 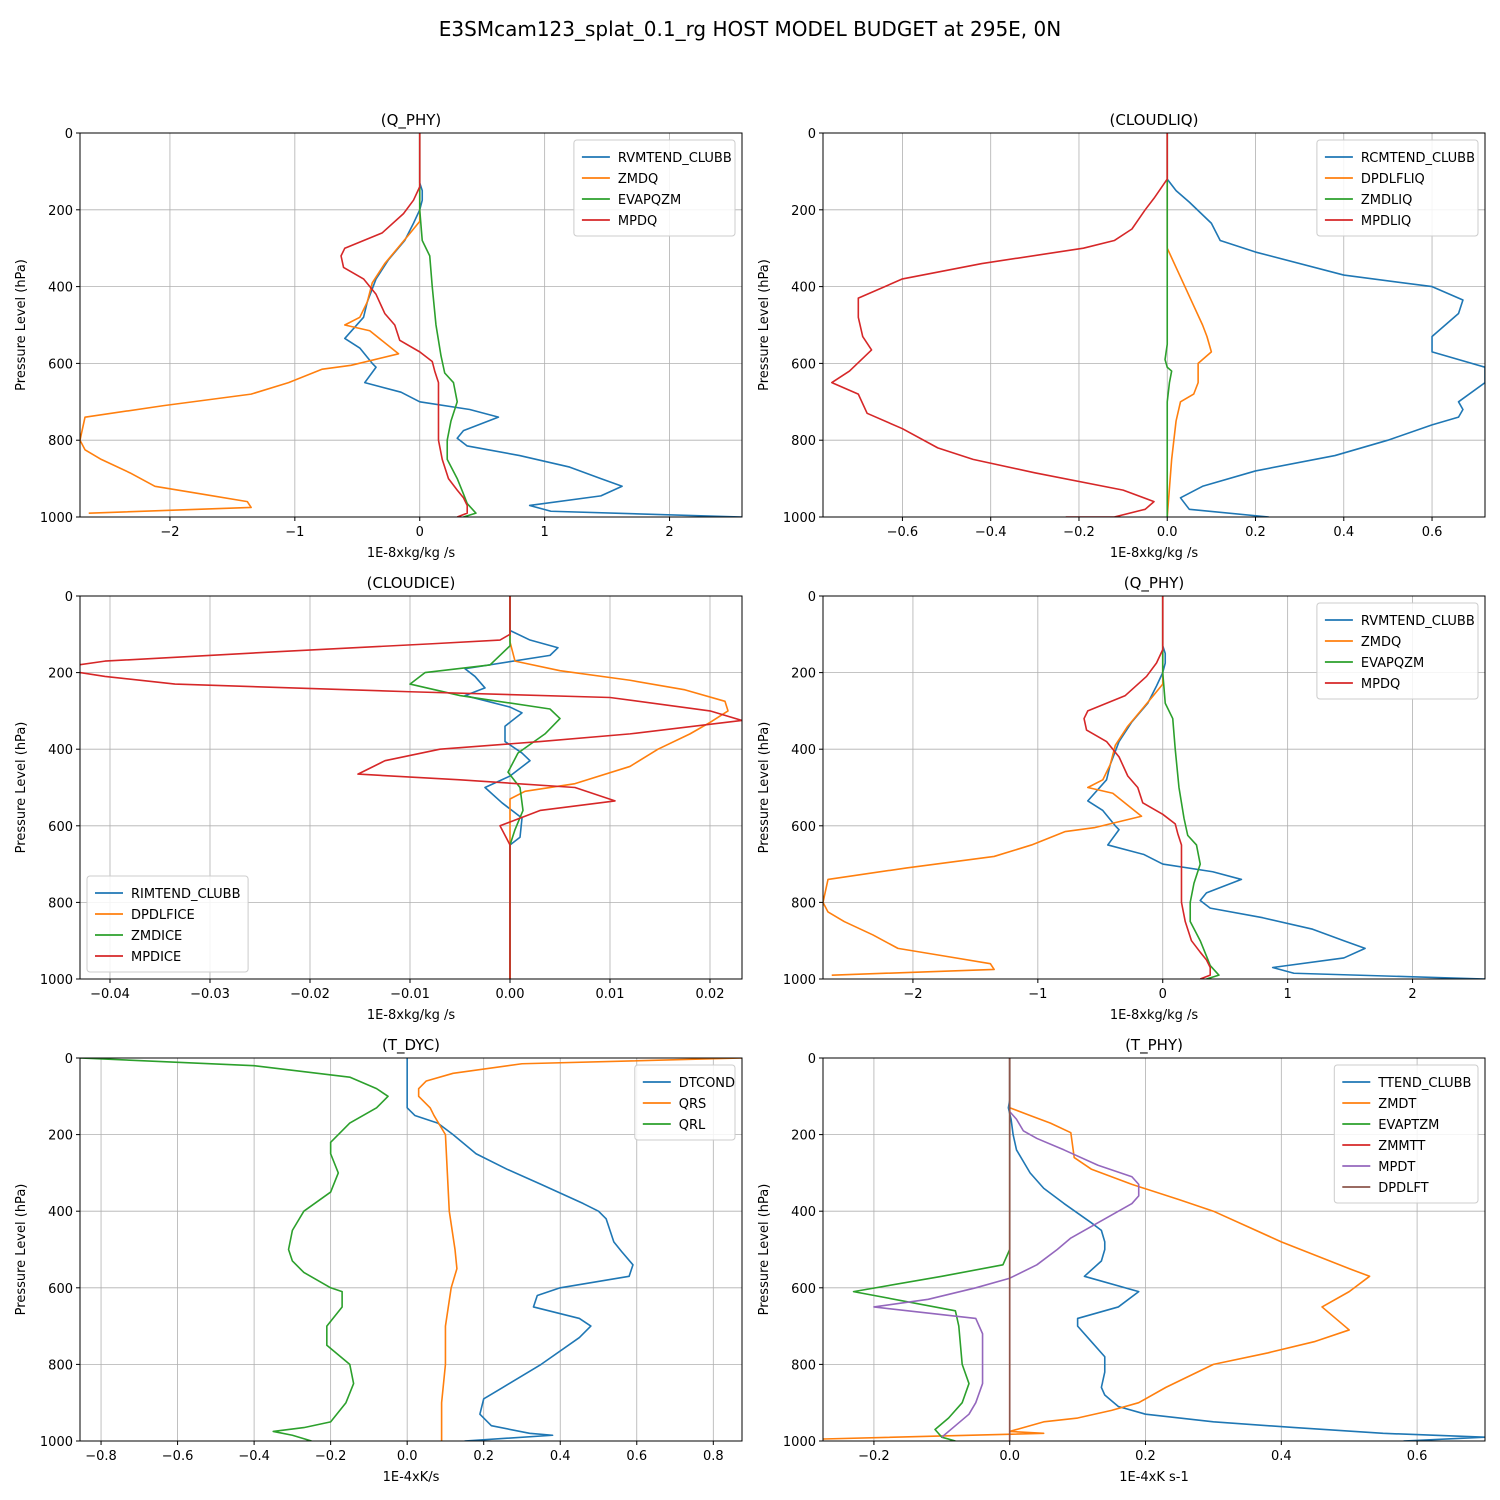 I want to click on legend-entry: RVMTEND_CLUBB, so click(x=675, y=158).